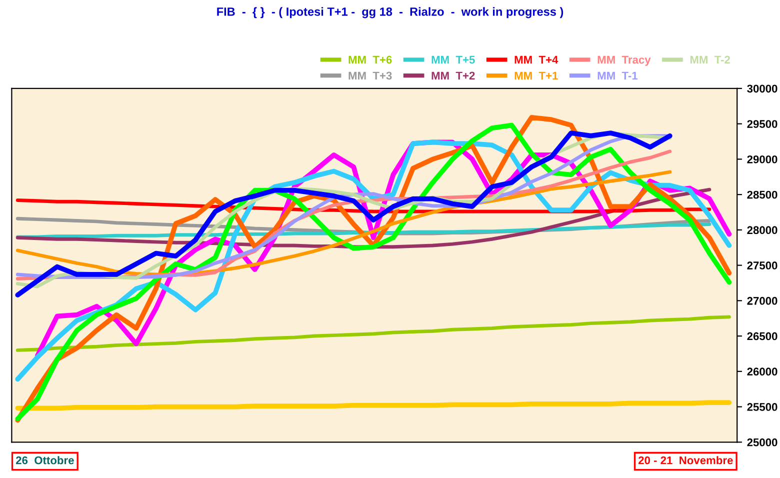 The width and height of the screenshot is (780, 478). What do you see at coordinates (762, 159) in the screenshot?
I see `y-tick-label: 29000` at bounding box center [762, 159].